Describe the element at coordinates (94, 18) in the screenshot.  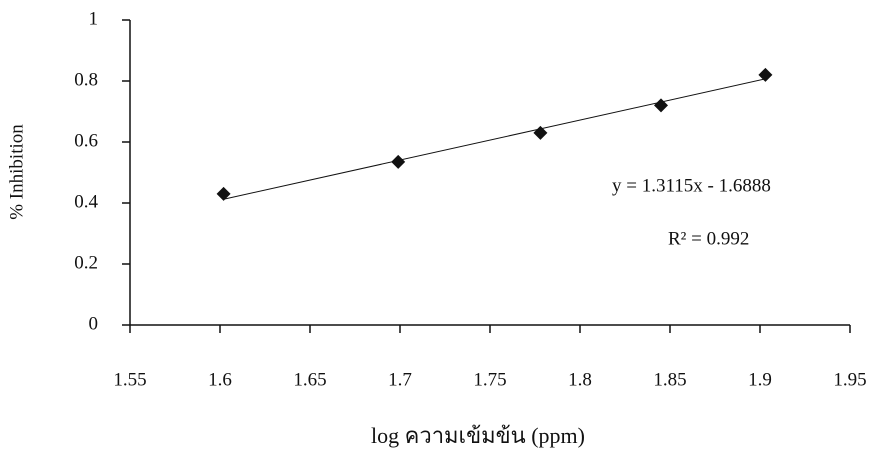
I see `y-tick-label: 1` at that location.